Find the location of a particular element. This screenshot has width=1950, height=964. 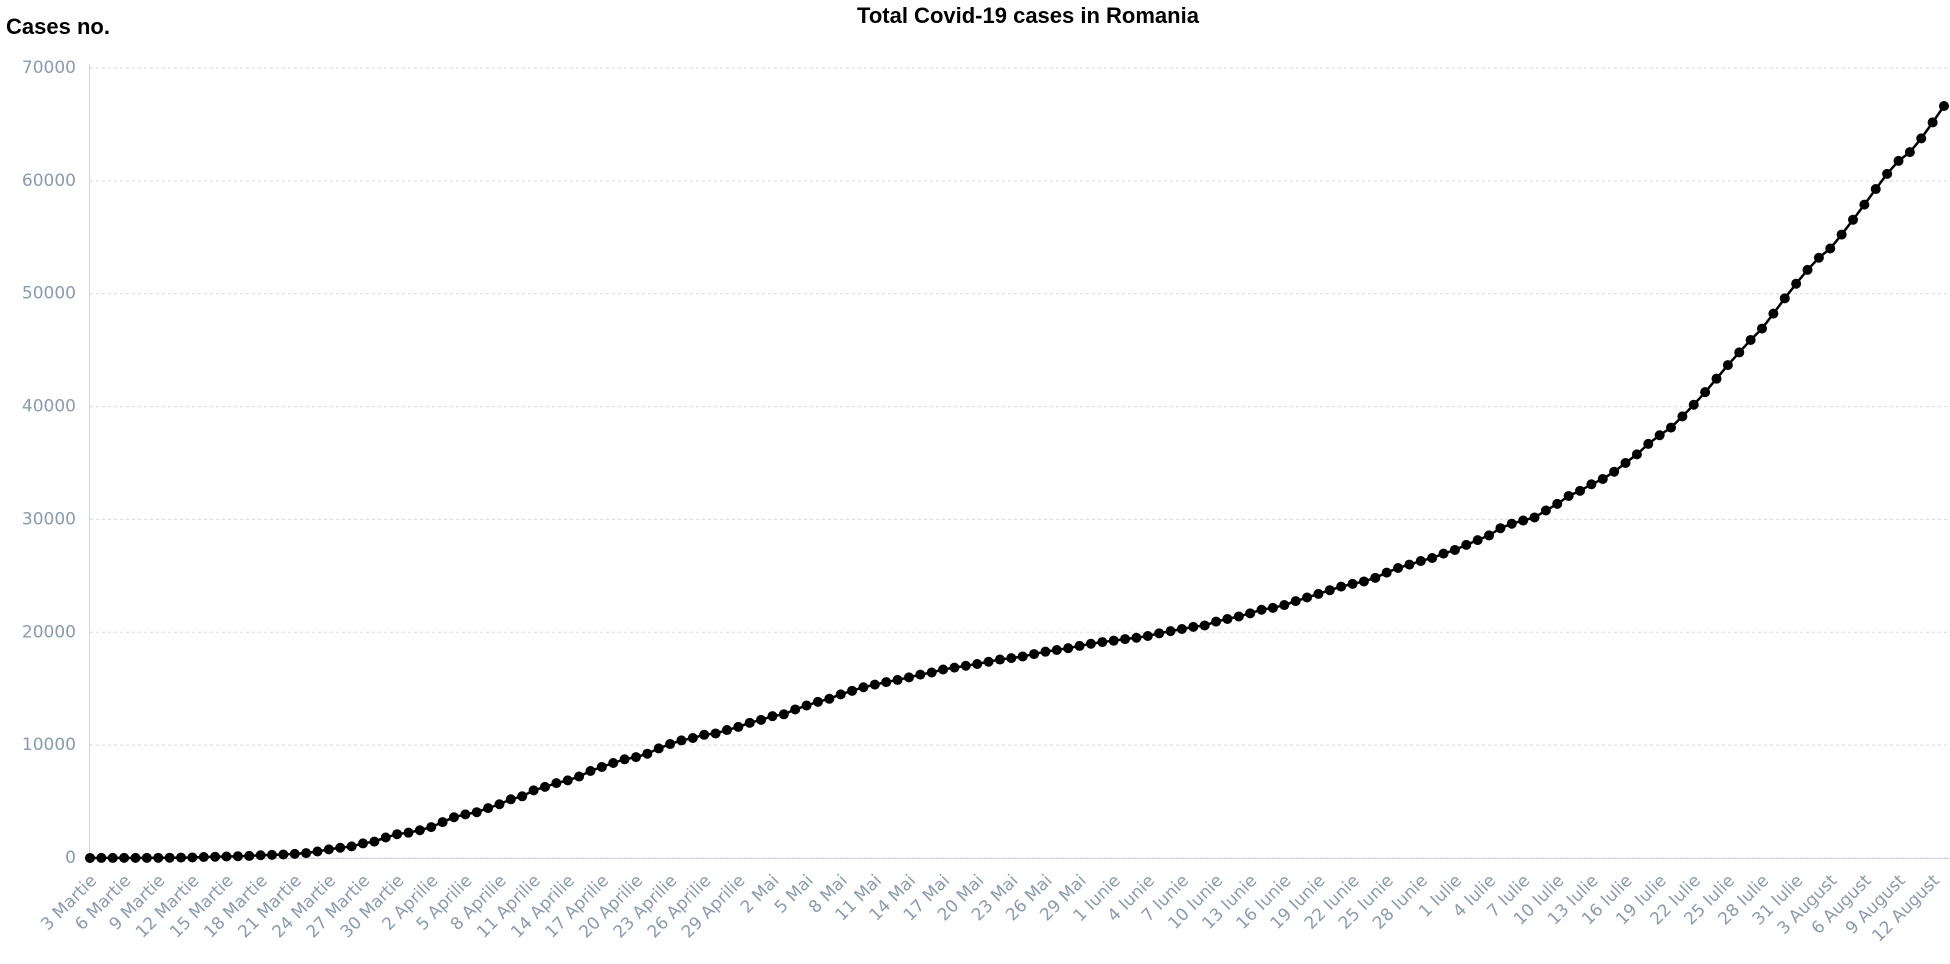

x-tick-label: 5 Mai is located at coordinates (794, 894).